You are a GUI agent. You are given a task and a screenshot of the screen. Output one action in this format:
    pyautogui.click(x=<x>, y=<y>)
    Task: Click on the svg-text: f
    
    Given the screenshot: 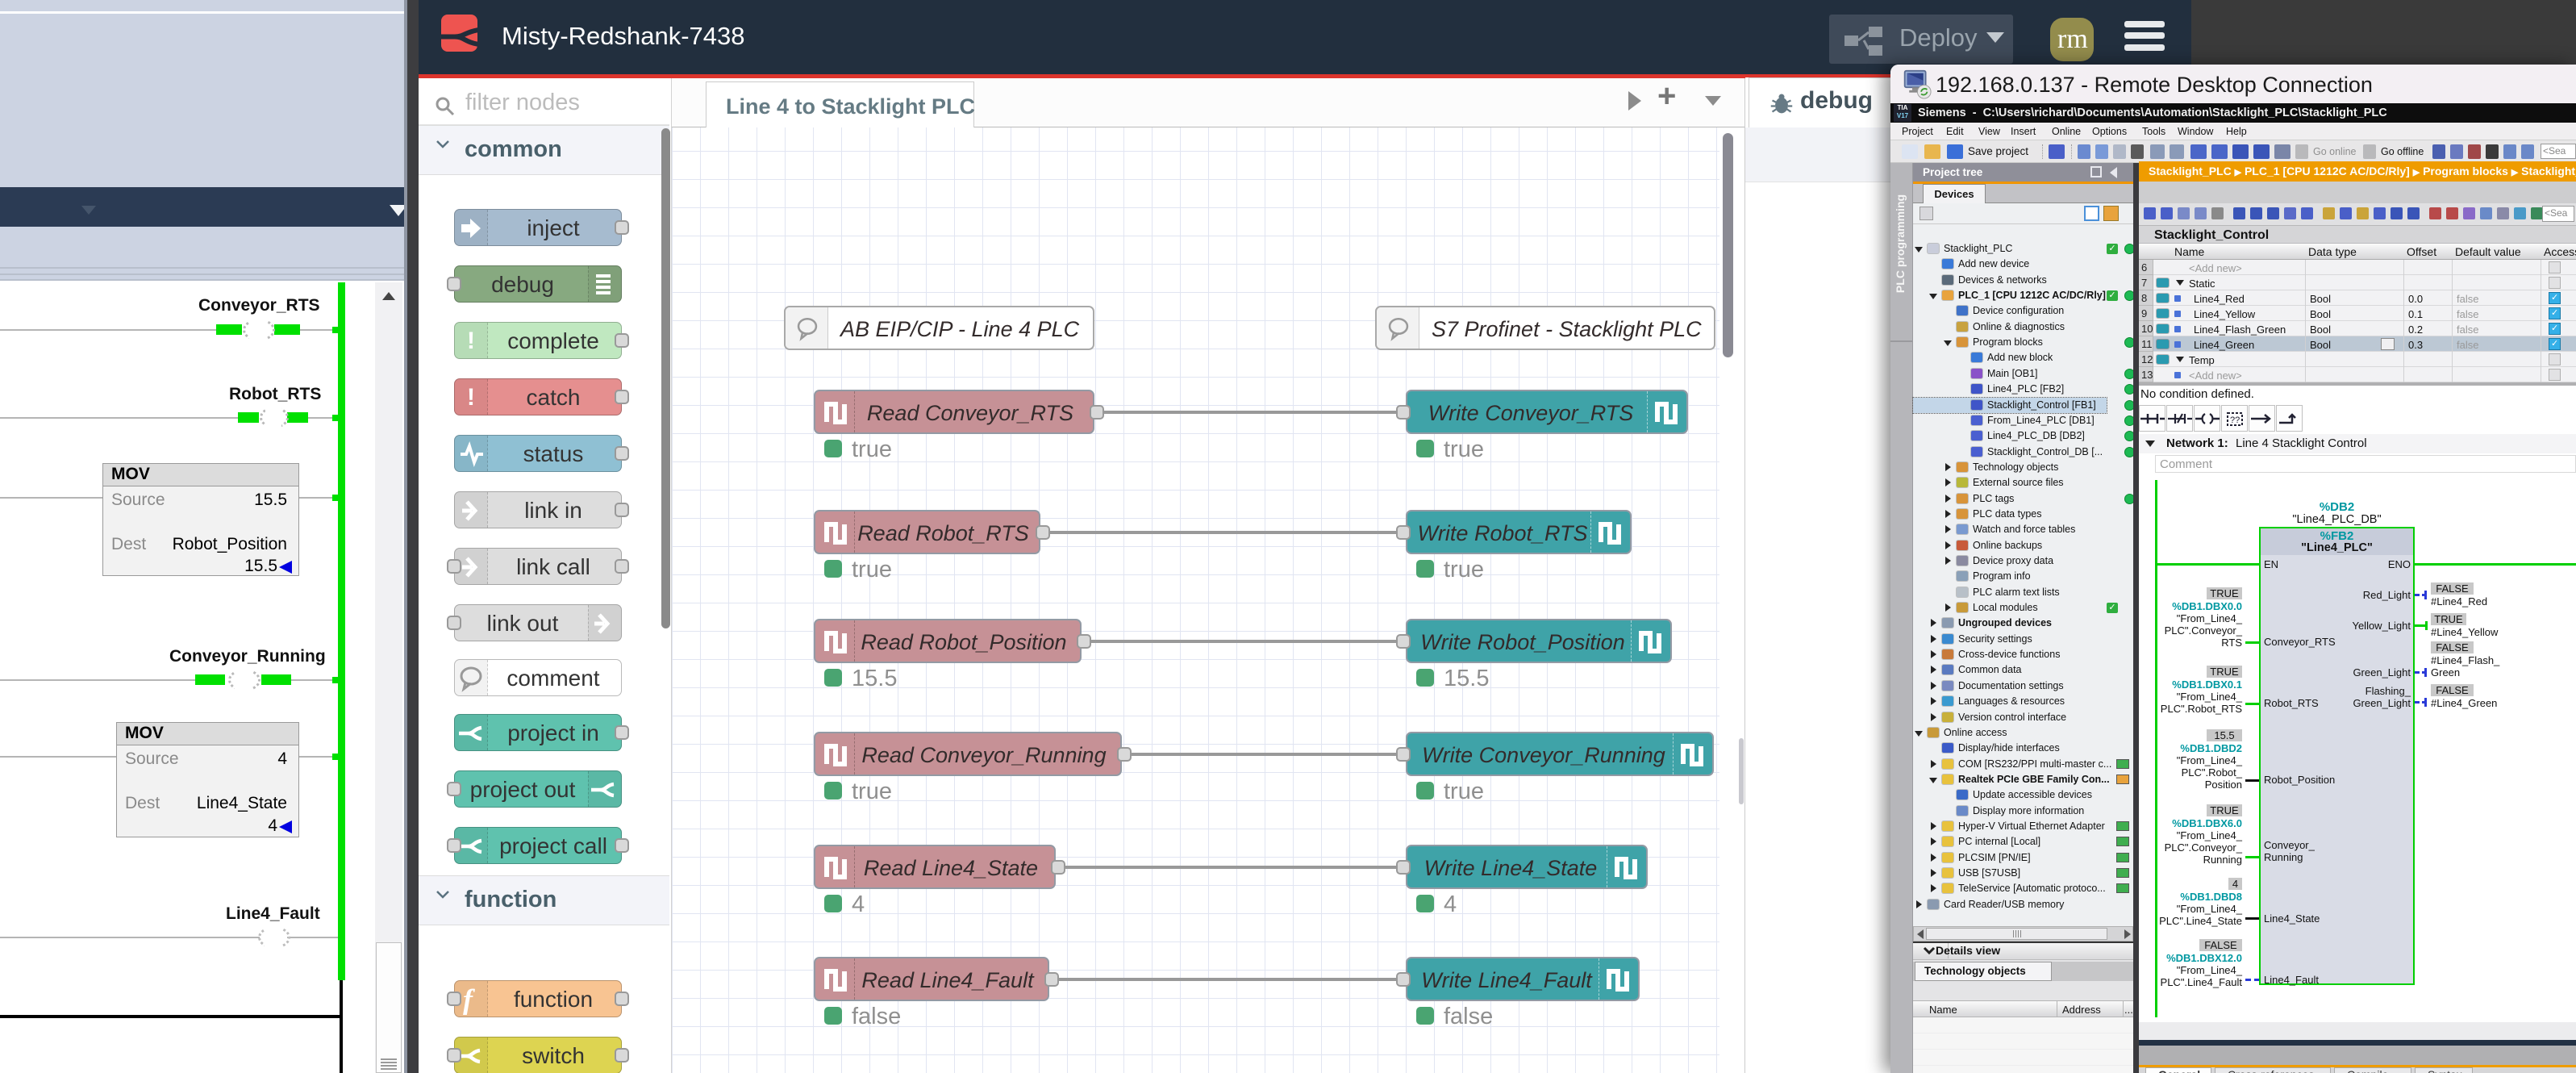 What is the action you would take?
    pyautogui.click(x=469, y=999)
    